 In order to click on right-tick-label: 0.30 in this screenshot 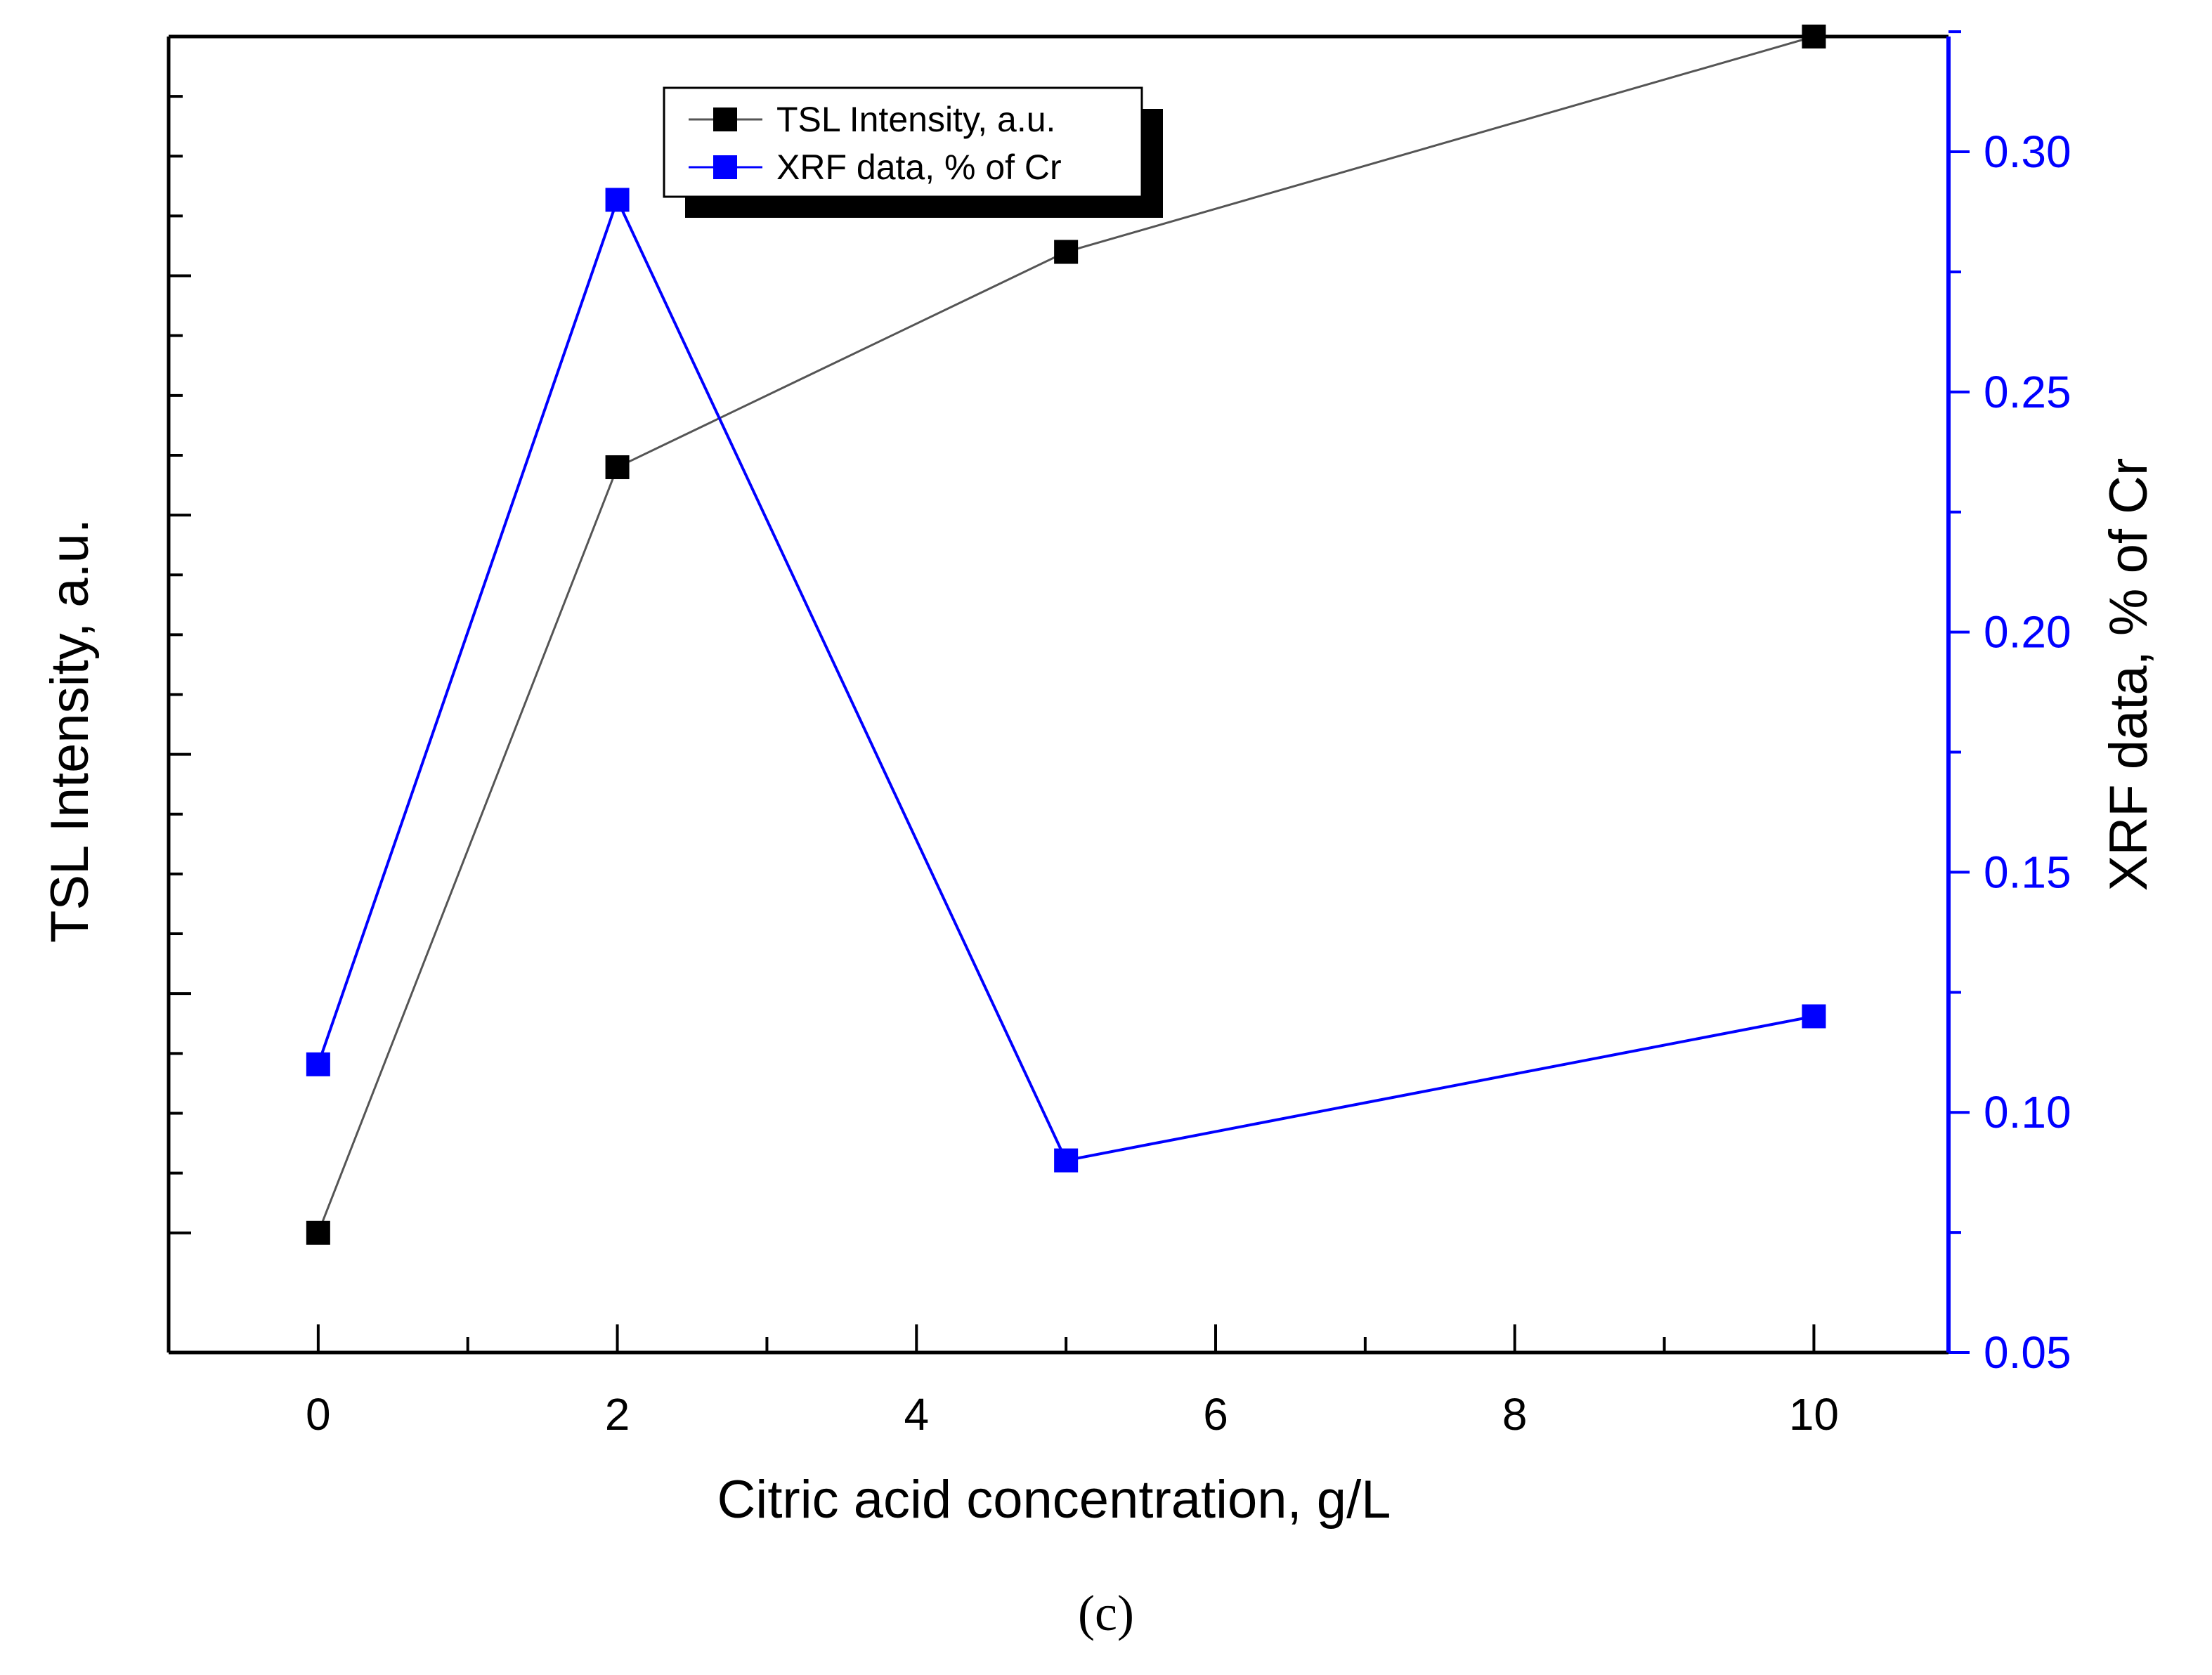, I will do `click(2027, 151)`.